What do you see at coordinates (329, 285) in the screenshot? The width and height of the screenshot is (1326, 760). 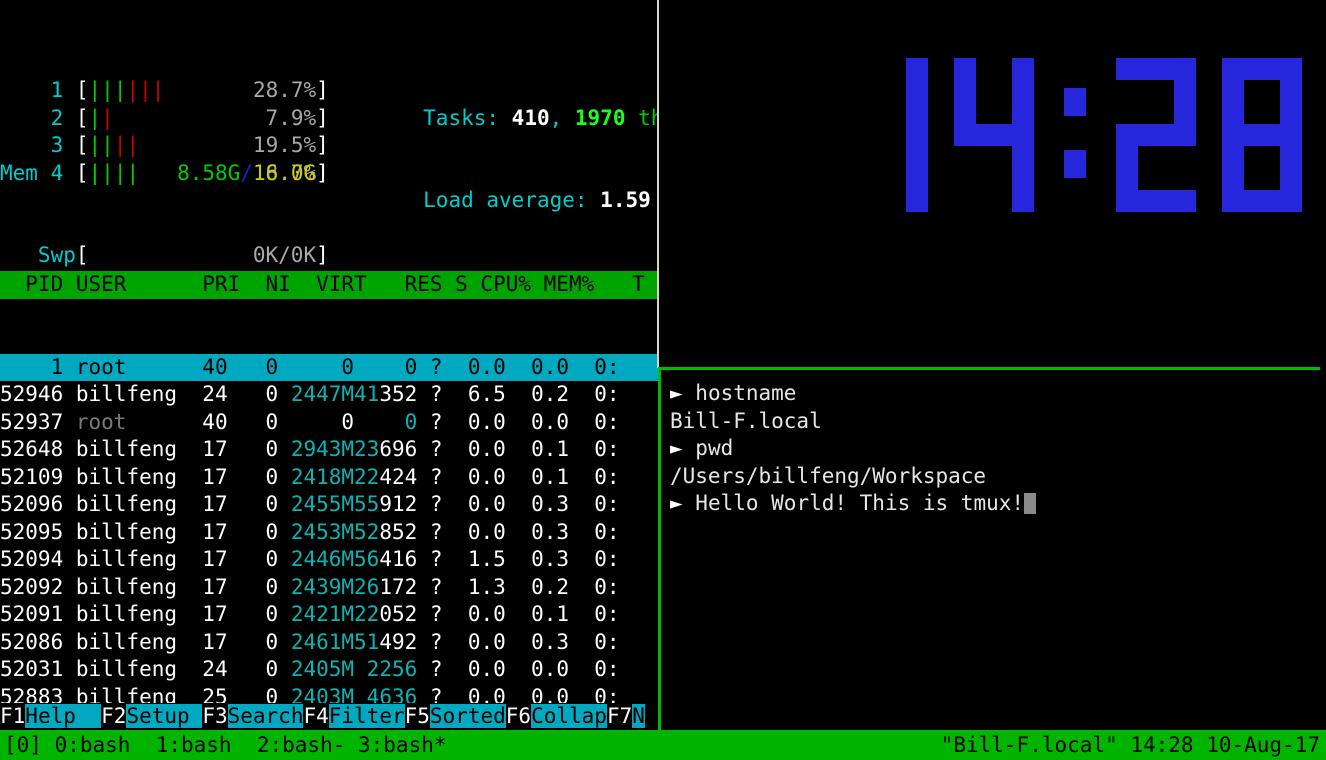 I see `process-table-header: PID USER PRI NI VIRT RES S CPU% MEM% T` at bounding box center [329, 285].